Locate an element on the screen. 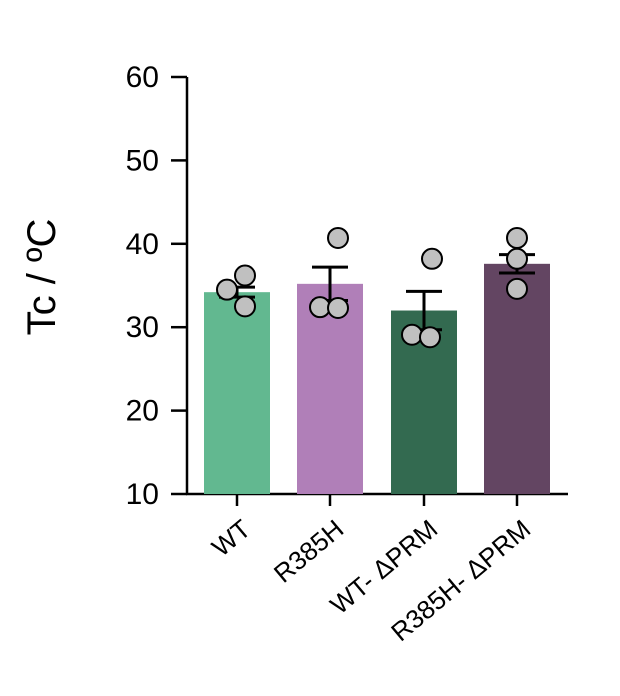  y-tick-label-50: 50 is located at coordinates (142, 160).